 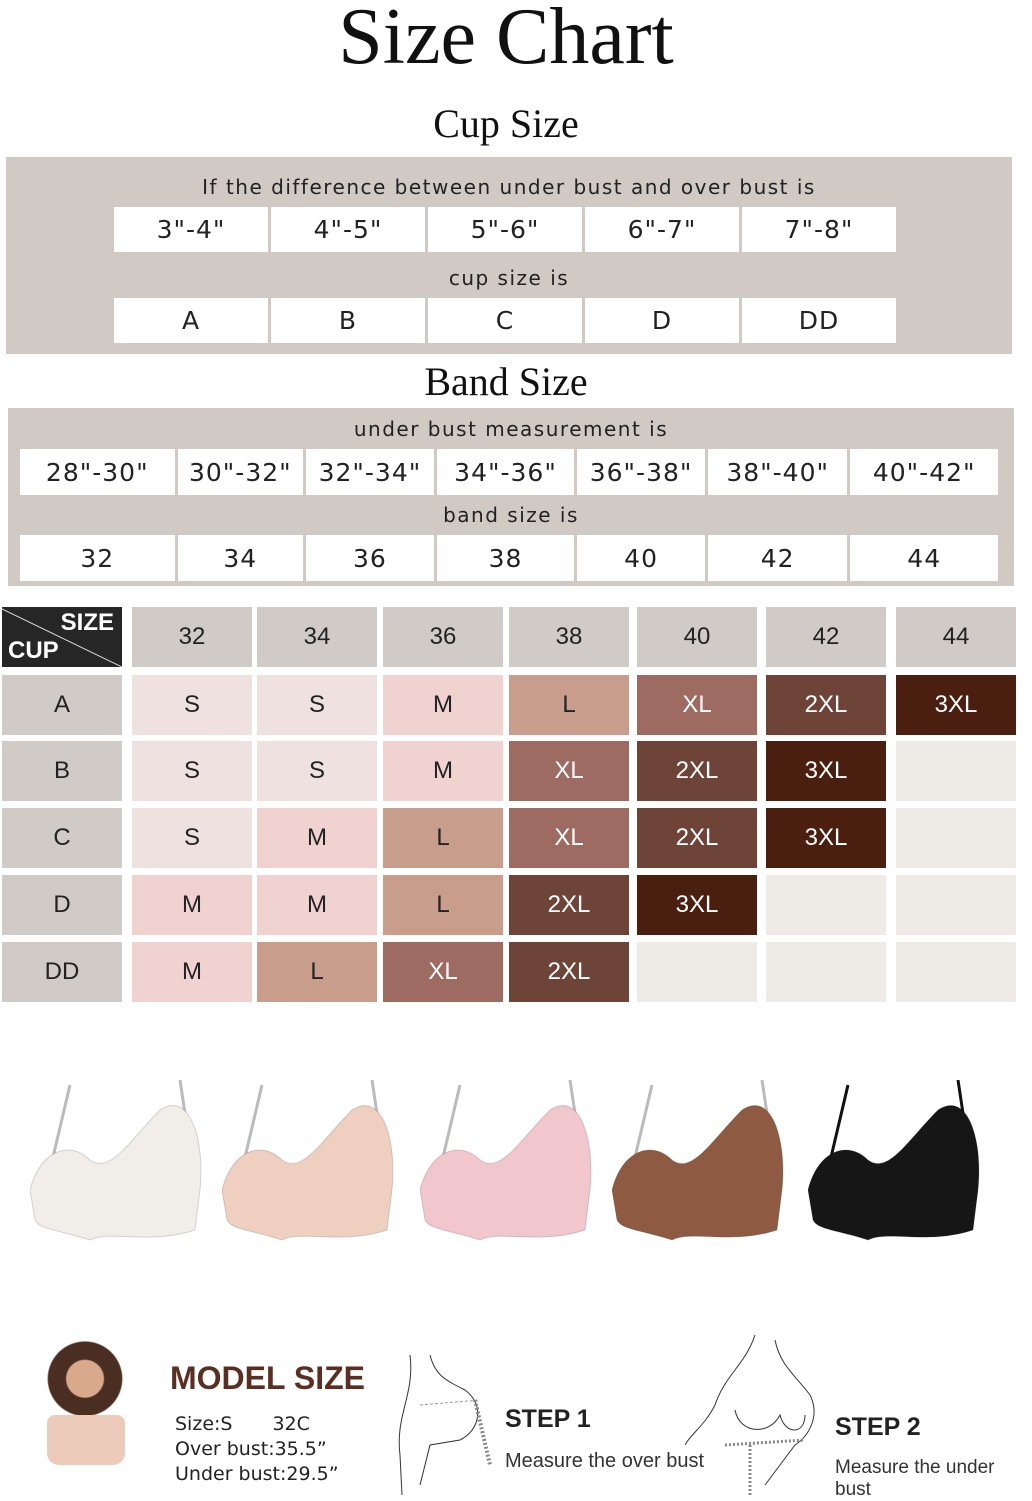 I want to click on band-cell: 38, so click(x=505, y=558).